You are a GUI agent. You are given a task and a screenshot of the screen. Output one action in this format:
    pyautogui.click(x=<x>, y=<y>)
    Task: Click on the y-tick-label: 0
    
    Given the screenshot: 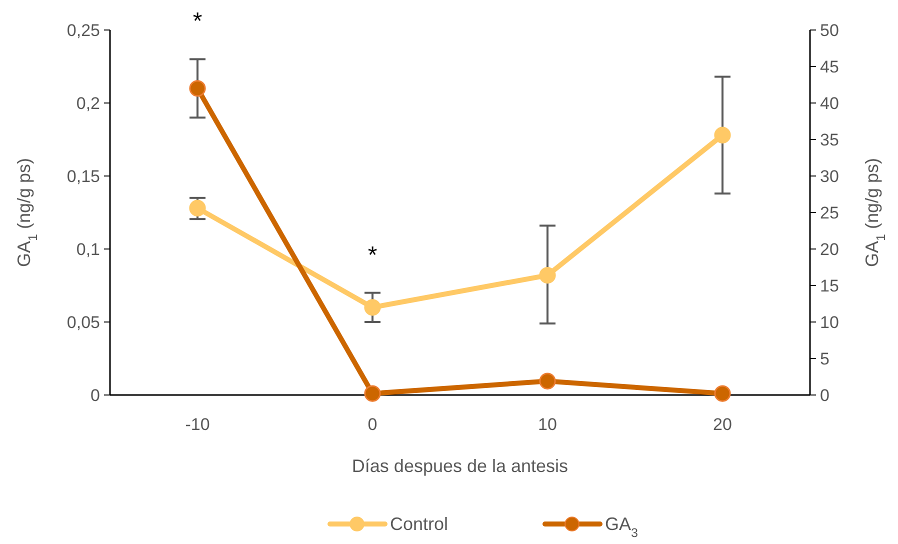 What is the action you would take?
    pyautogui.click(x=95, y=395)
    